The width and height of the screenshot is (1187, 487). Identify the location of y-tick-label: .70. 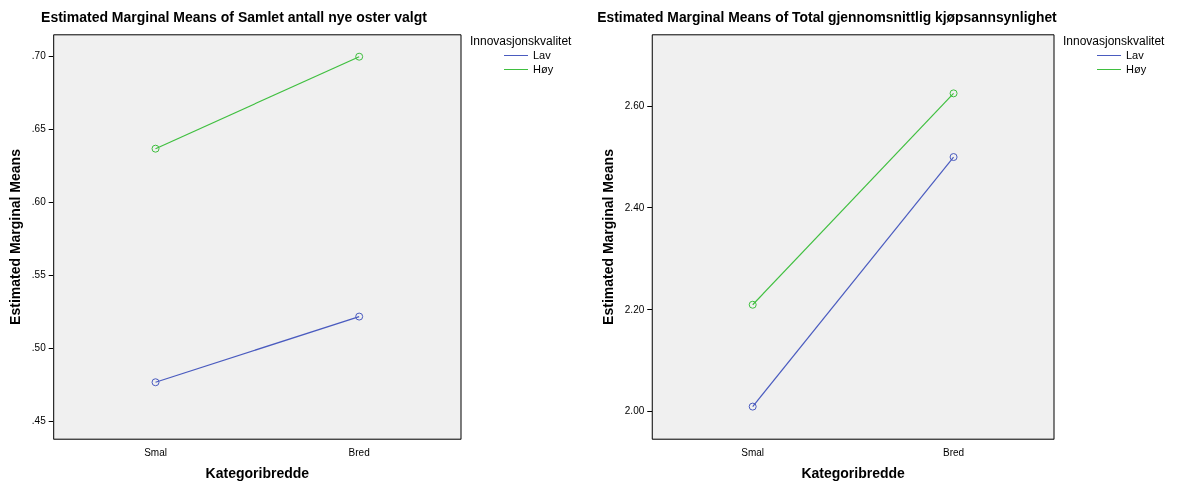
(39, 56).